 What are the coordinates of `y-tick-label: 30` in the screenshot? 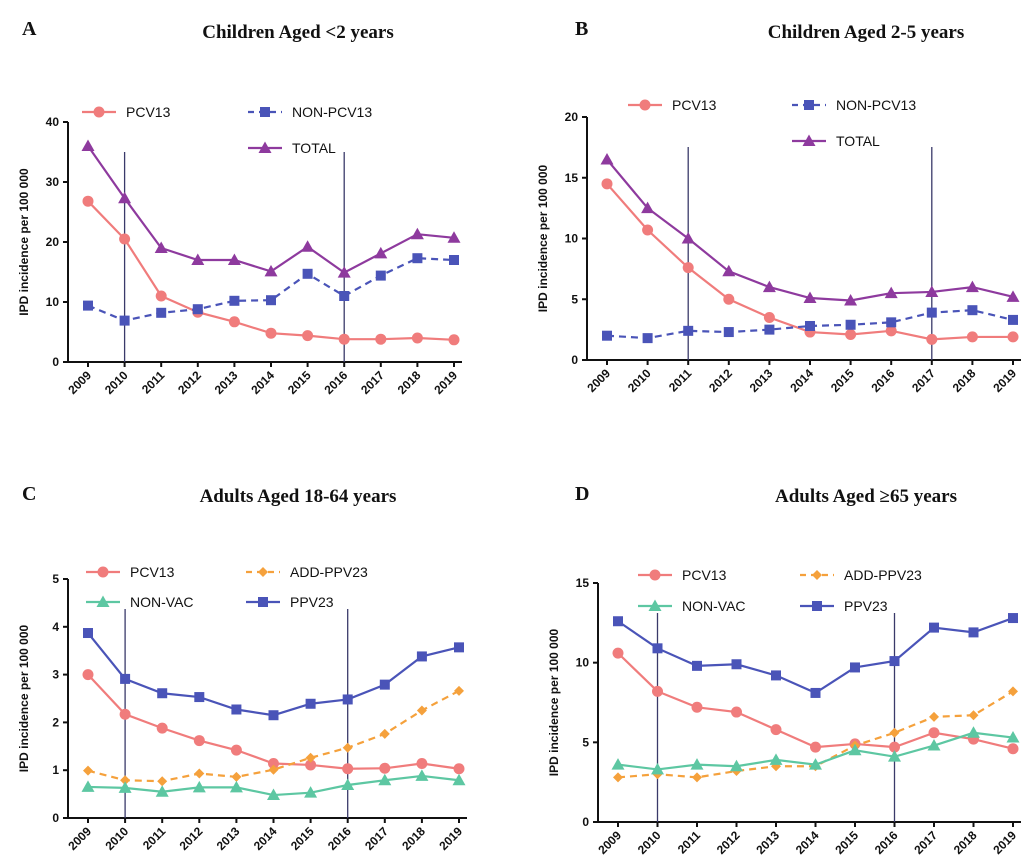 It's located at (53, 182).